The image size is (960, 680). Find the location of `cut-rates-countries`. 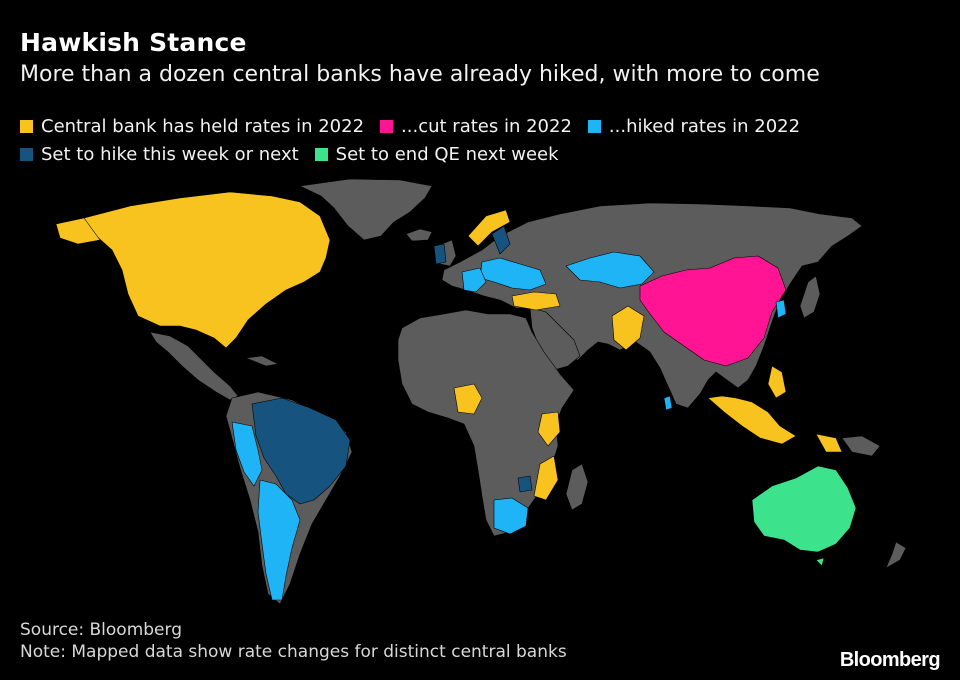

cut-rates-countries is located at coordinates (713, 311).